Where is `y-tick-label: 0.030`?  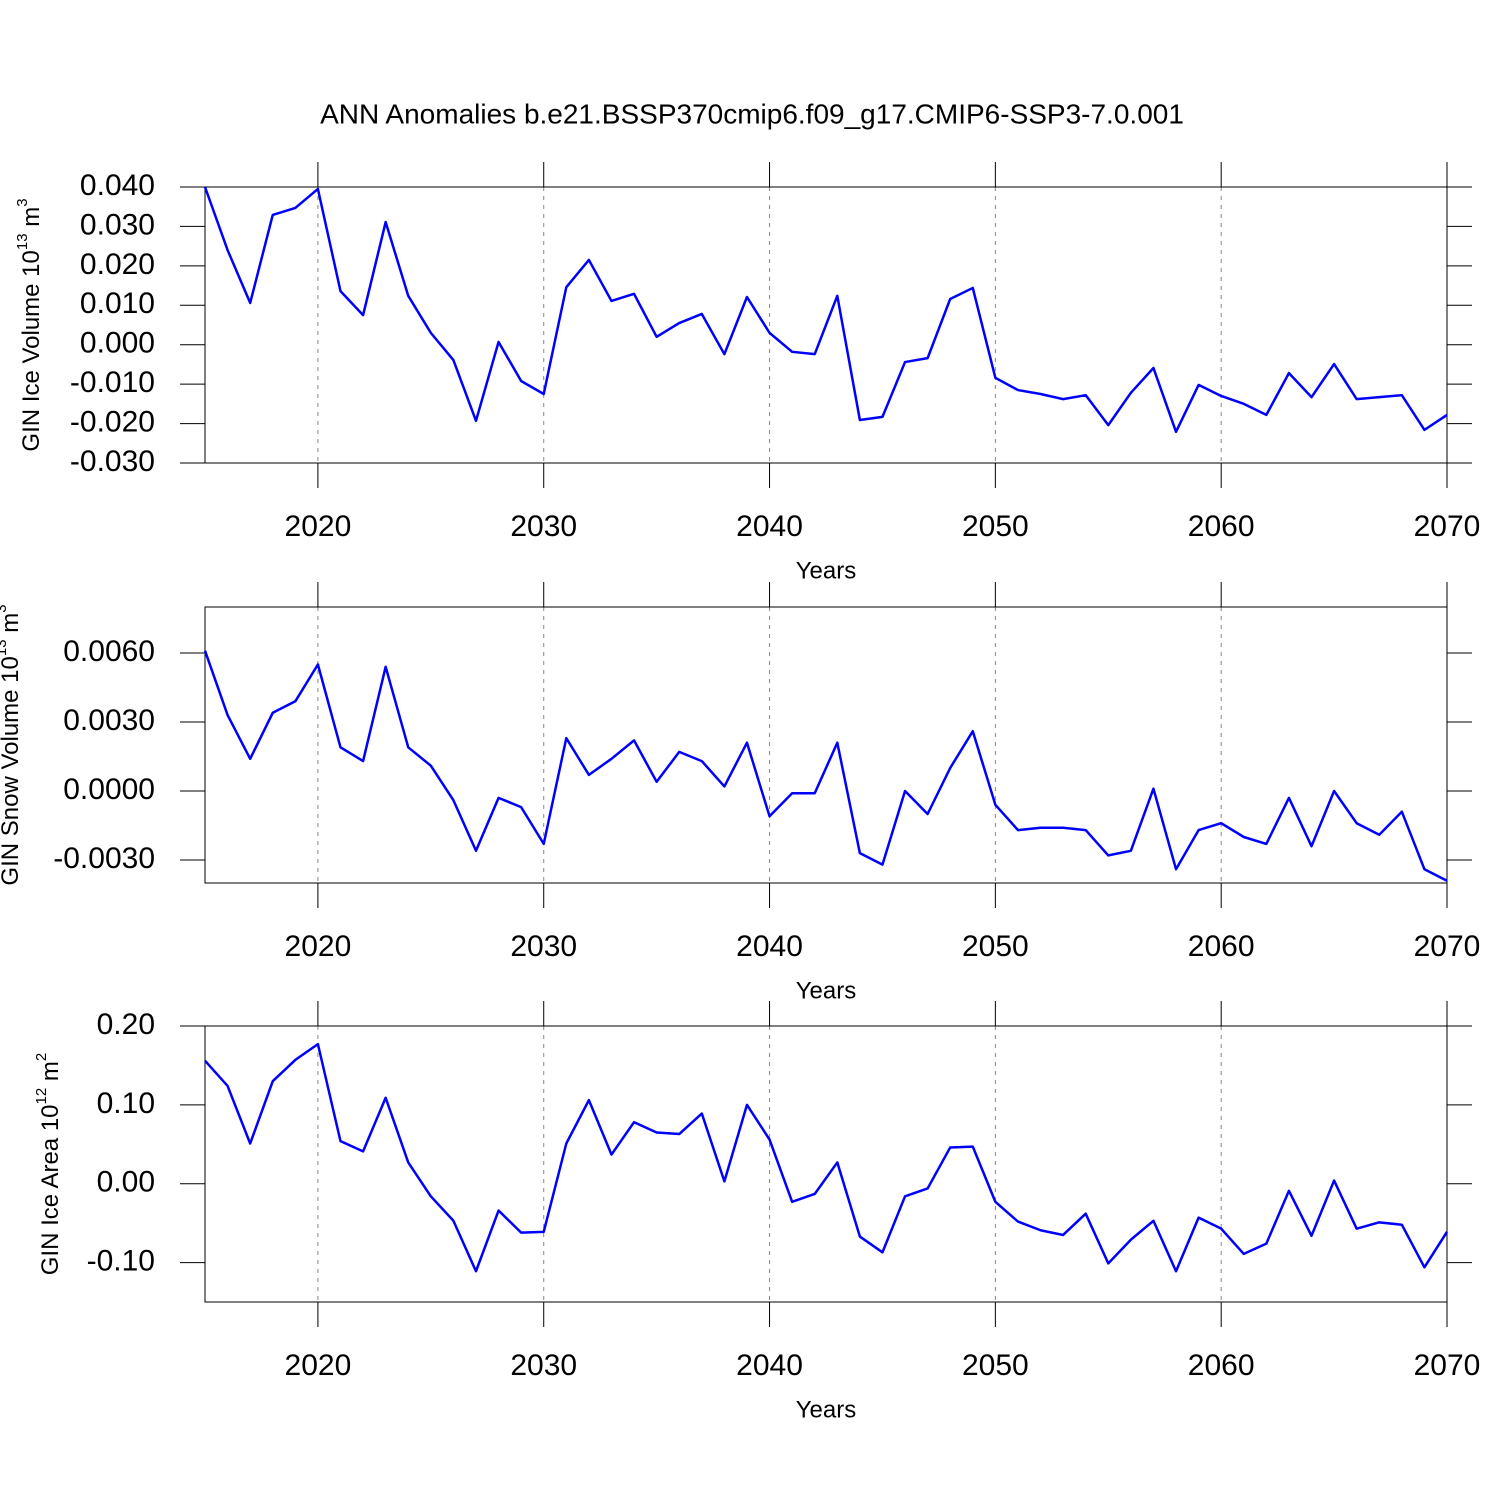
y-tick-label: 0.030 is located at coordinates (117, 224).